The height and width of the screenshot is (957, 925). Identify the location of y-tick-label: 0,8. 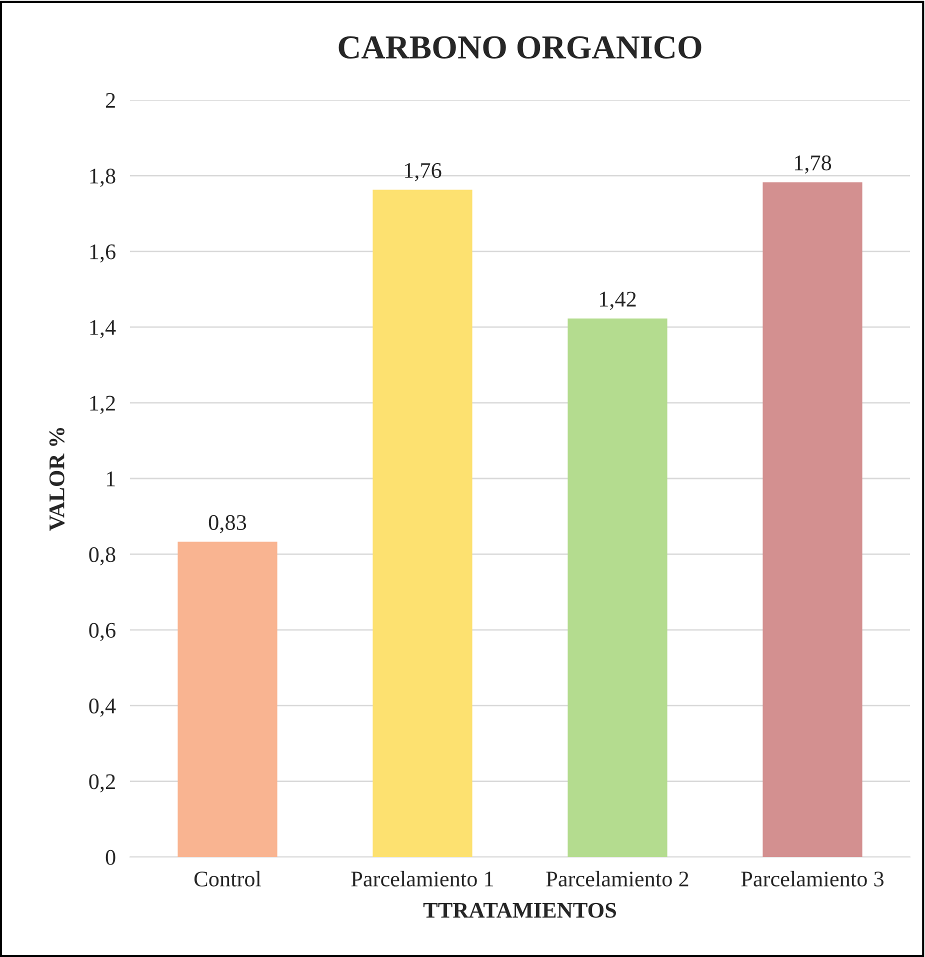
(102, 556).